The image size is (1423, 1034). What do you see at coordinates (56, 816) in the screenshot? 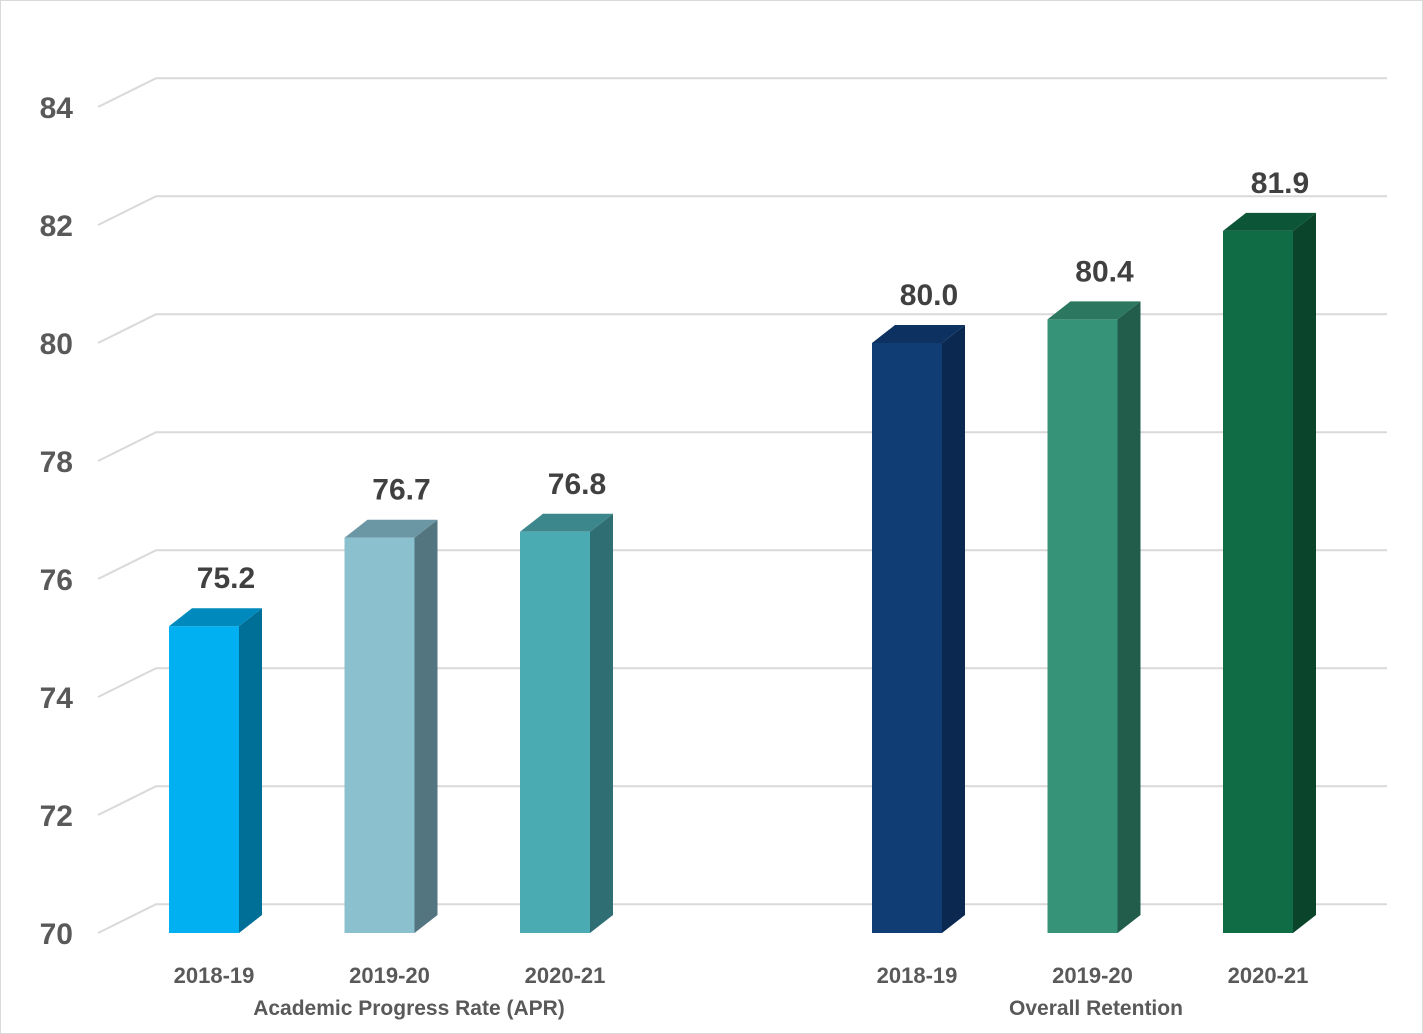
I see `y-tick-label: 72` at bounding box center [56, 816].